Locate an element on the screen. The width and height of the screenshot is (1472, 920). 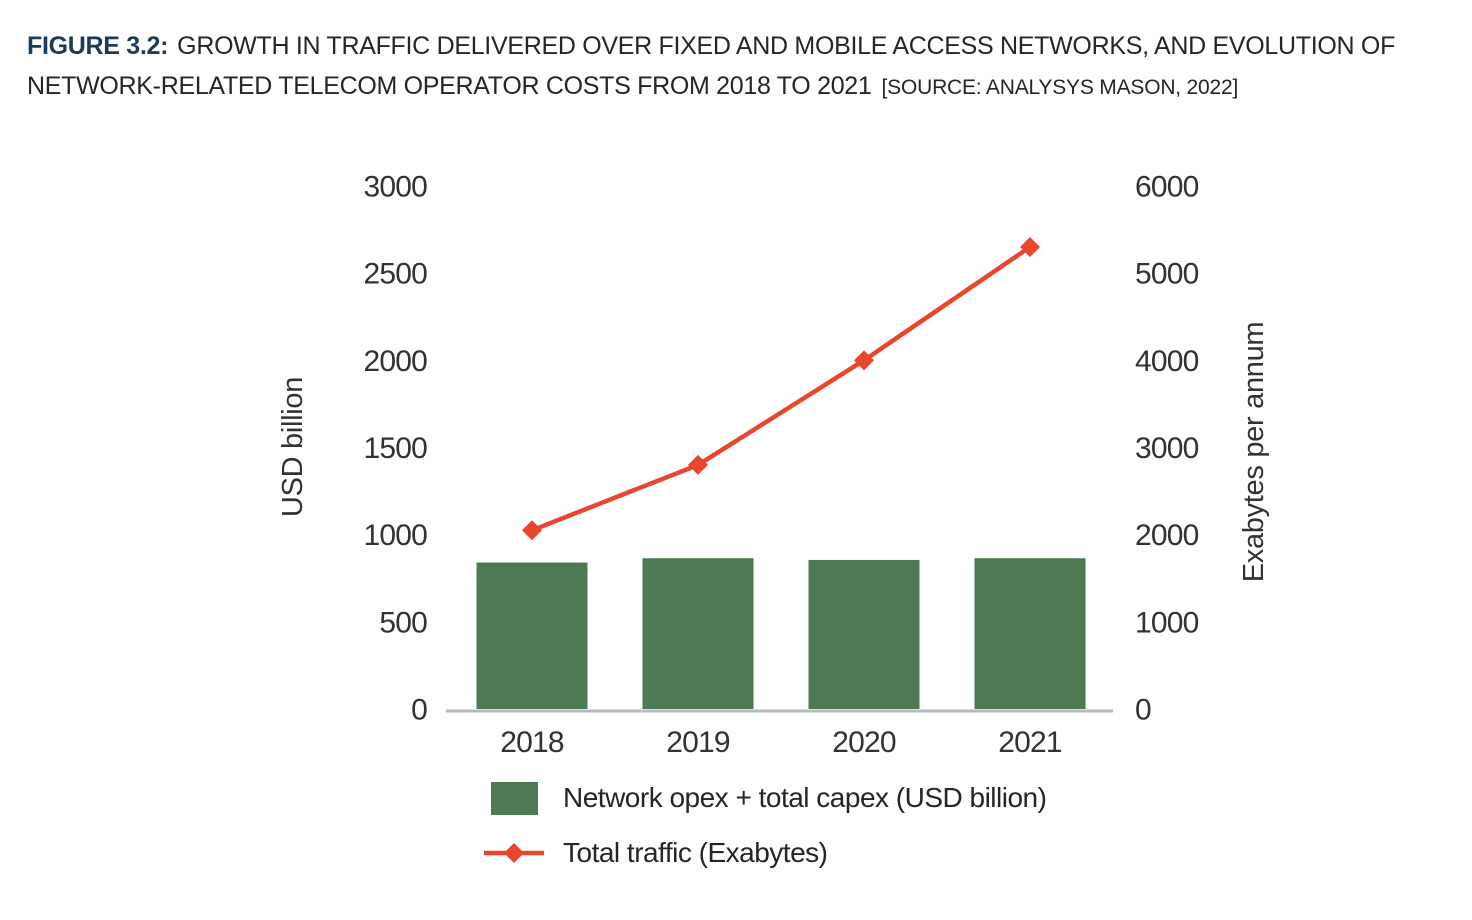
right-axis-tick-6000: 6000 is located at coordinates (1167, 187).